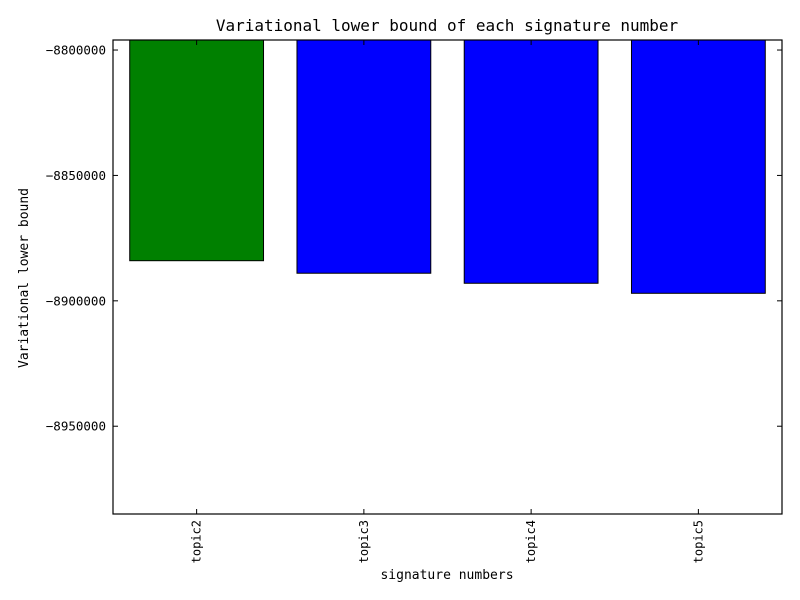 The width and height of the screenshot is (800, 600). What do you see at coordinates (76, 426) in the screenshot?
I see `y-tick-label: −8950000` at bounding box center [76, 426].